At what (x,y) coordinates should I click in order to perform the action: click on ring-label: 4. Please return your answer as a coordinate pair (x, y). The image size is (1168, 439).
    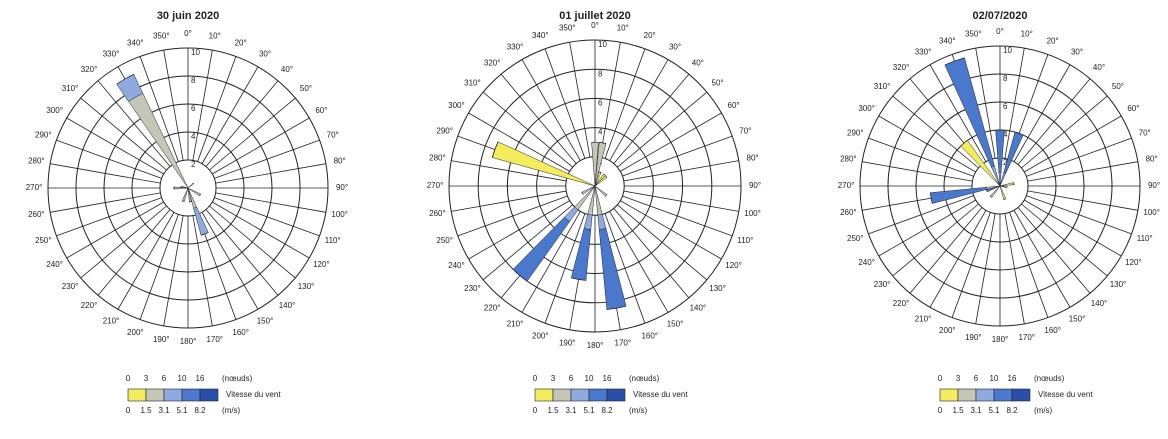
    Looking at the image, I should click on (600, 132).